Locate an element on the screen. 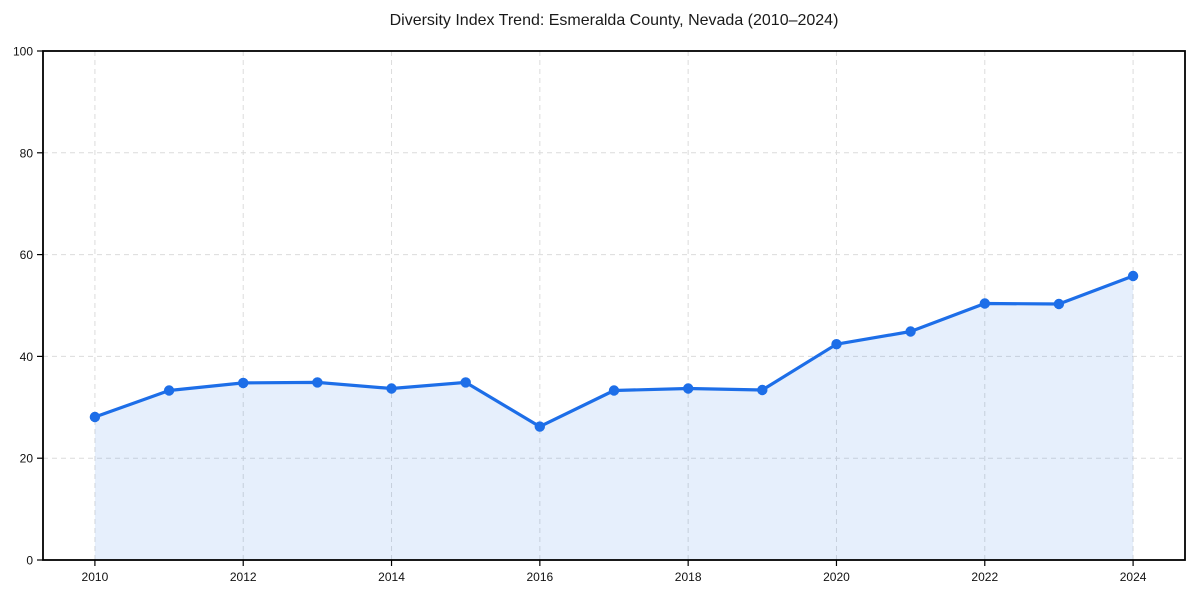  x-tick-label: 2024 is located at coordinates (1133, 577).